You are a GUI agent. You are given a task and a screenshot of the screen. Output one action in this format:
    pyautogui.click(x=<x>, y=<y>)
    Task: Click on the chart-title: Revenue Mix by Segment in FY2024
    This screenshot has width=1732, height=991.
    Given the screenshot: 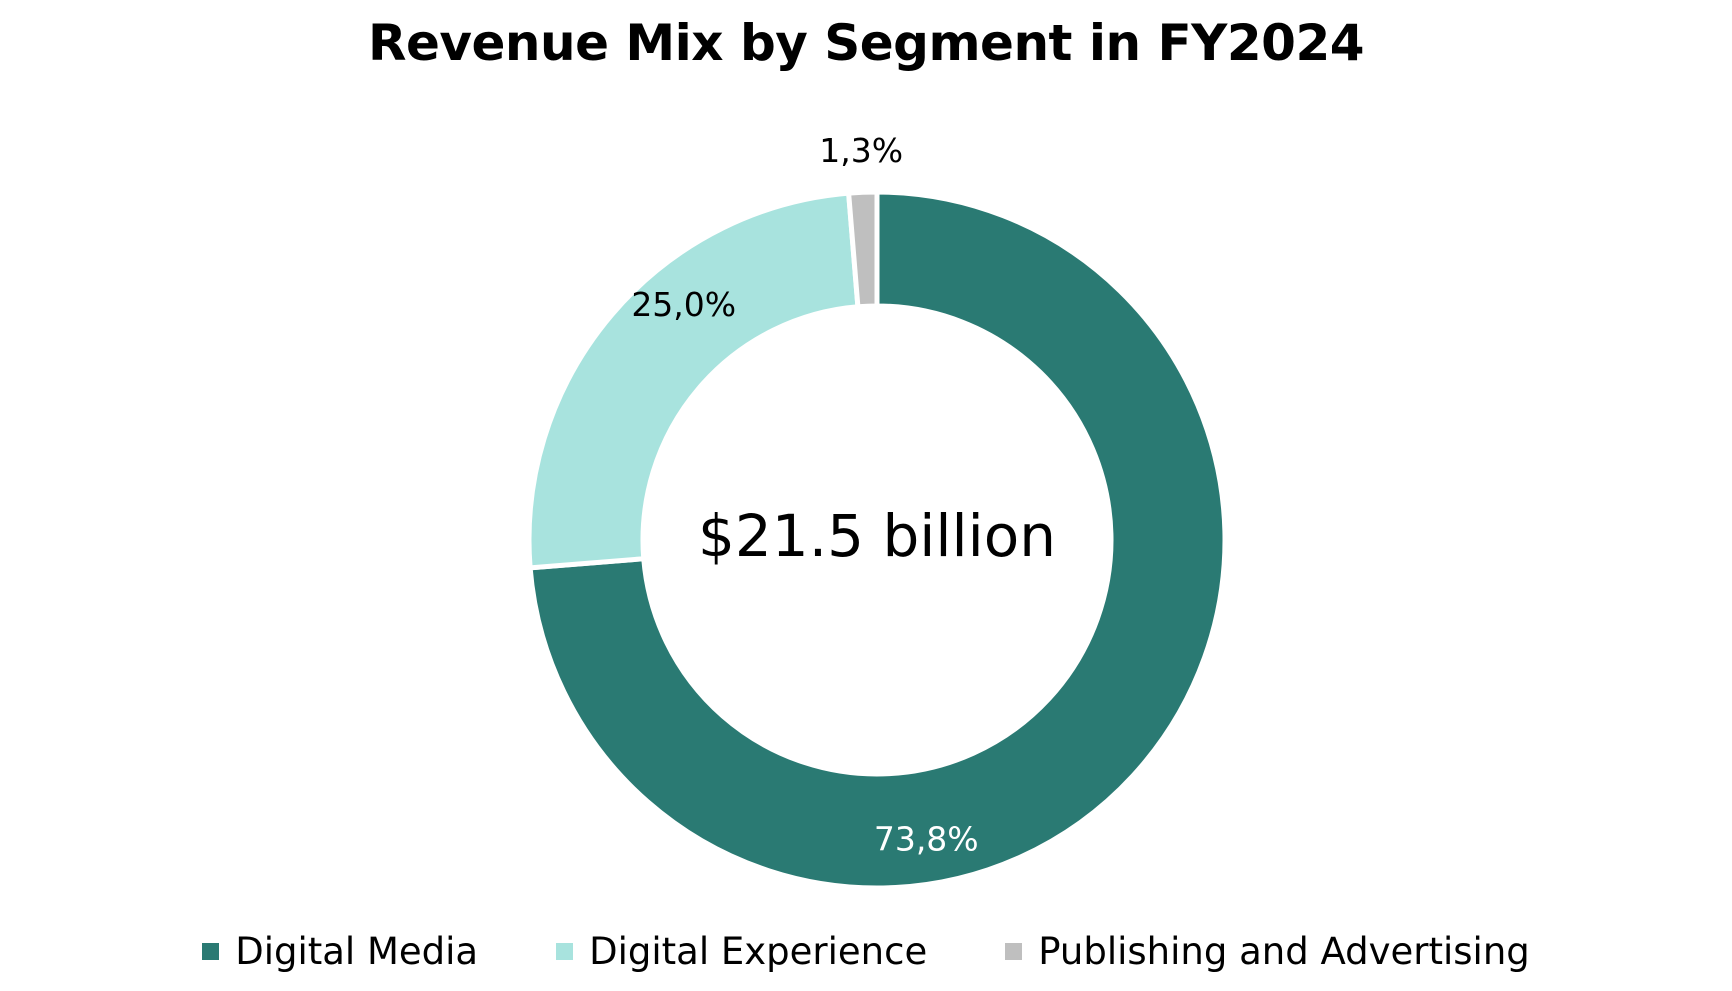 What is the action you would take?
    pyautogui.click(x=866, y=43)
    